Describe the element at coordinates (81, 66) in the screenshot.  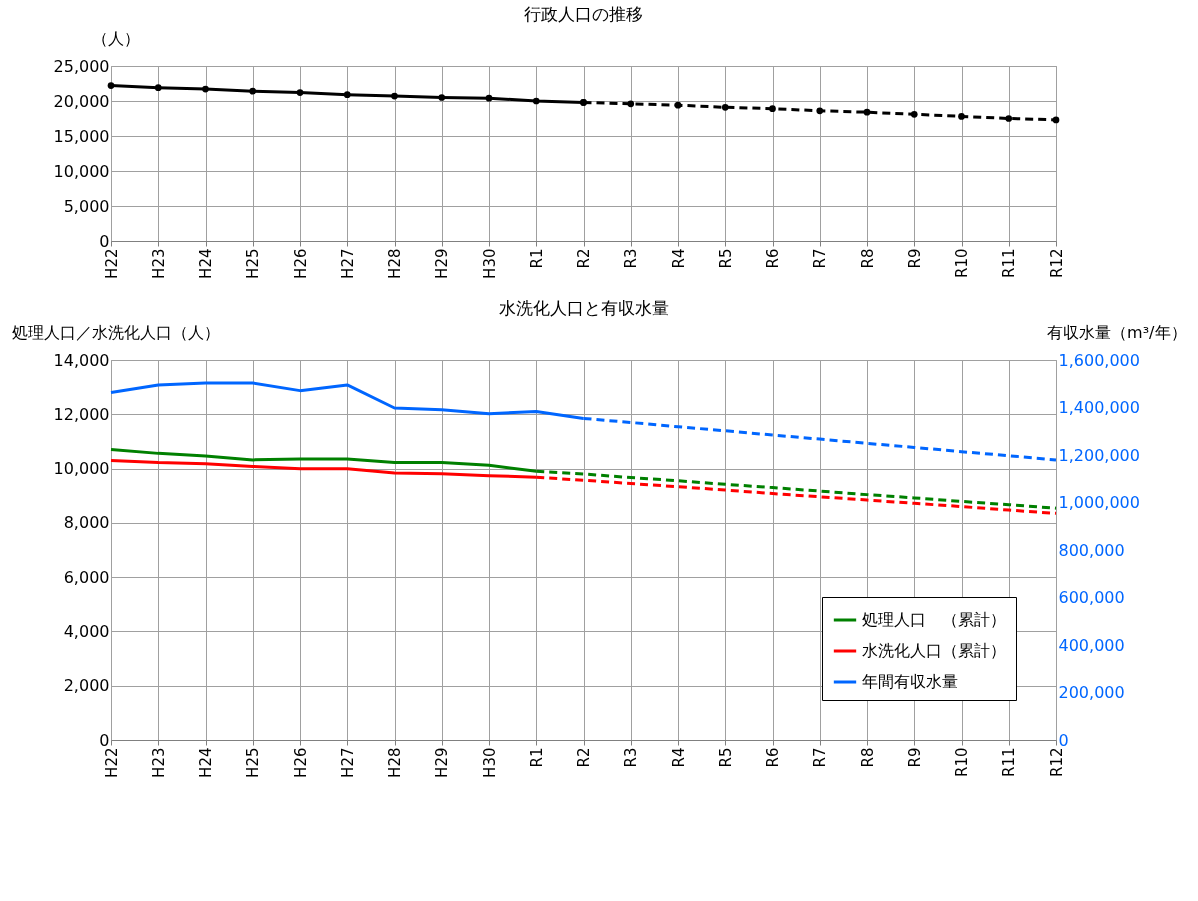
I see `y-tick-label: 25,000` at that location.